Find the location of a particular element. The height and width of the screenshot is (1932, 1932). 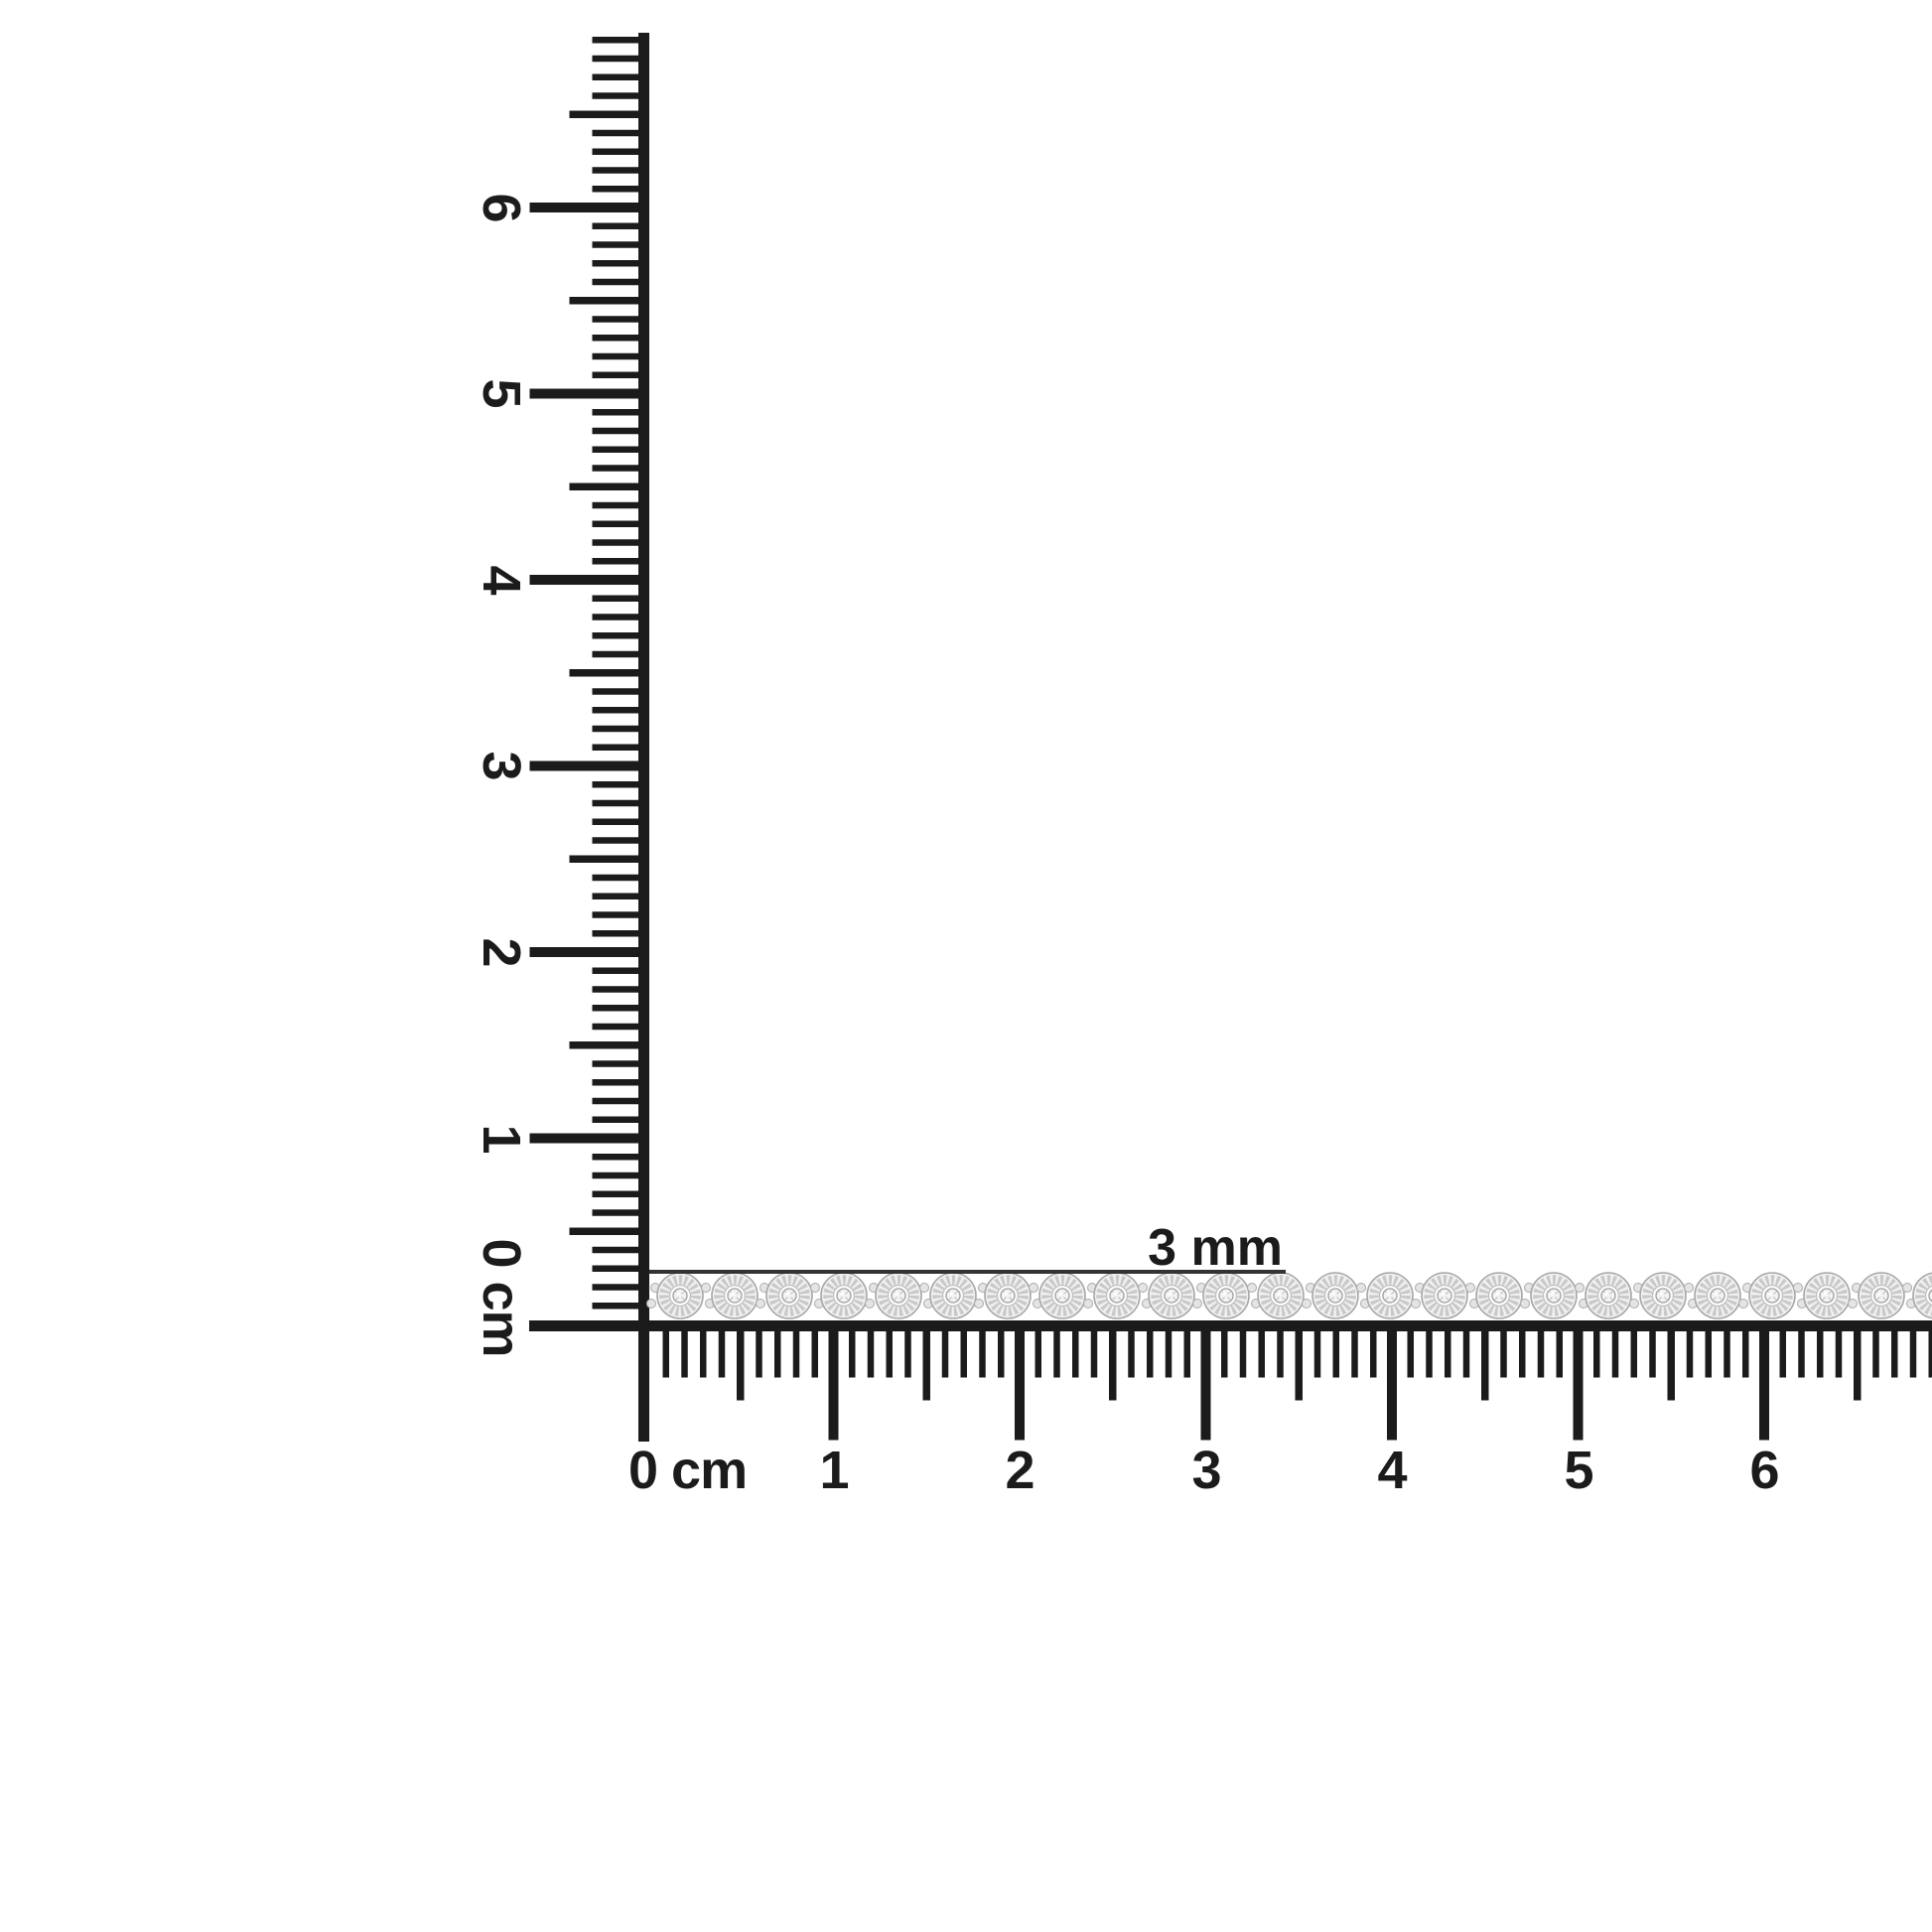

vertical-ruler-label-6: 6 is located at coordinates (502, 208).